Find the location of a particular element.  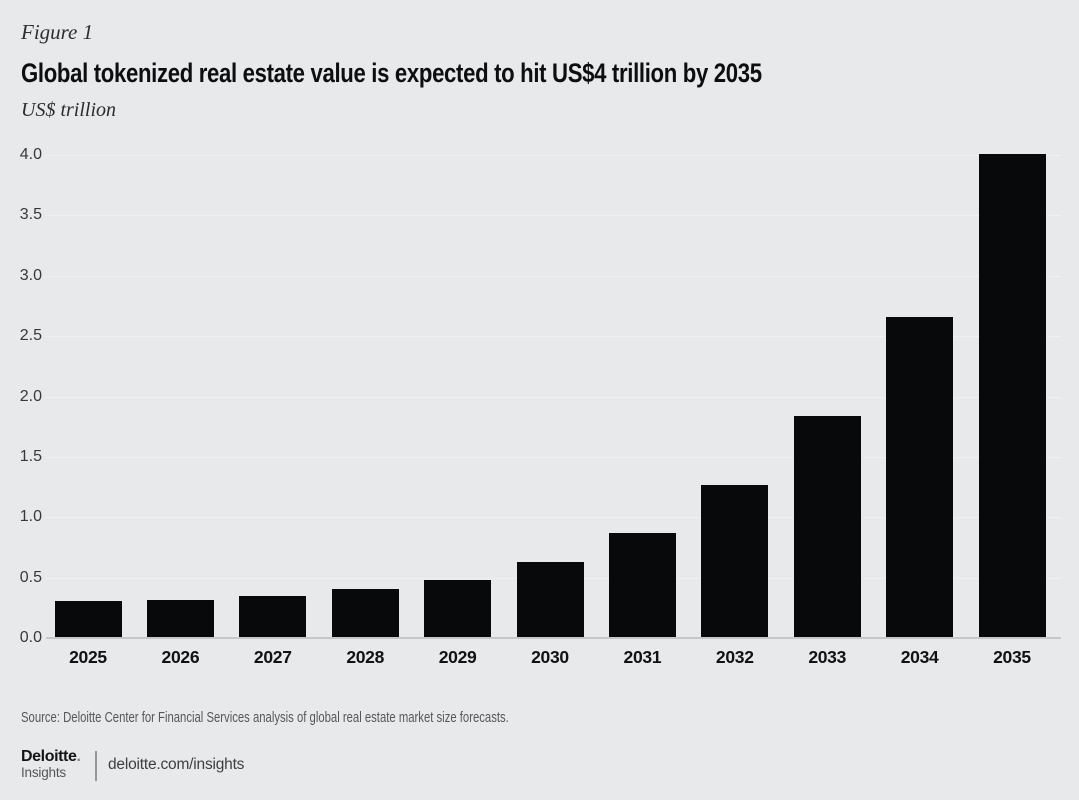

logo-brand-text: Deloitte is located at coordinates (49, 756).